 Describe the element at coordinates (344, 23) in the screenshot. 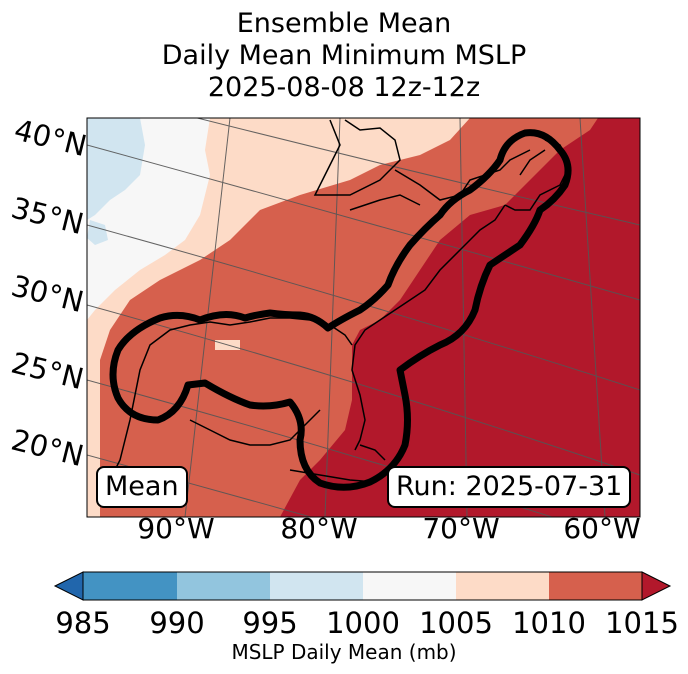

I see `title-line-1: Ensemble Mean` at that location.